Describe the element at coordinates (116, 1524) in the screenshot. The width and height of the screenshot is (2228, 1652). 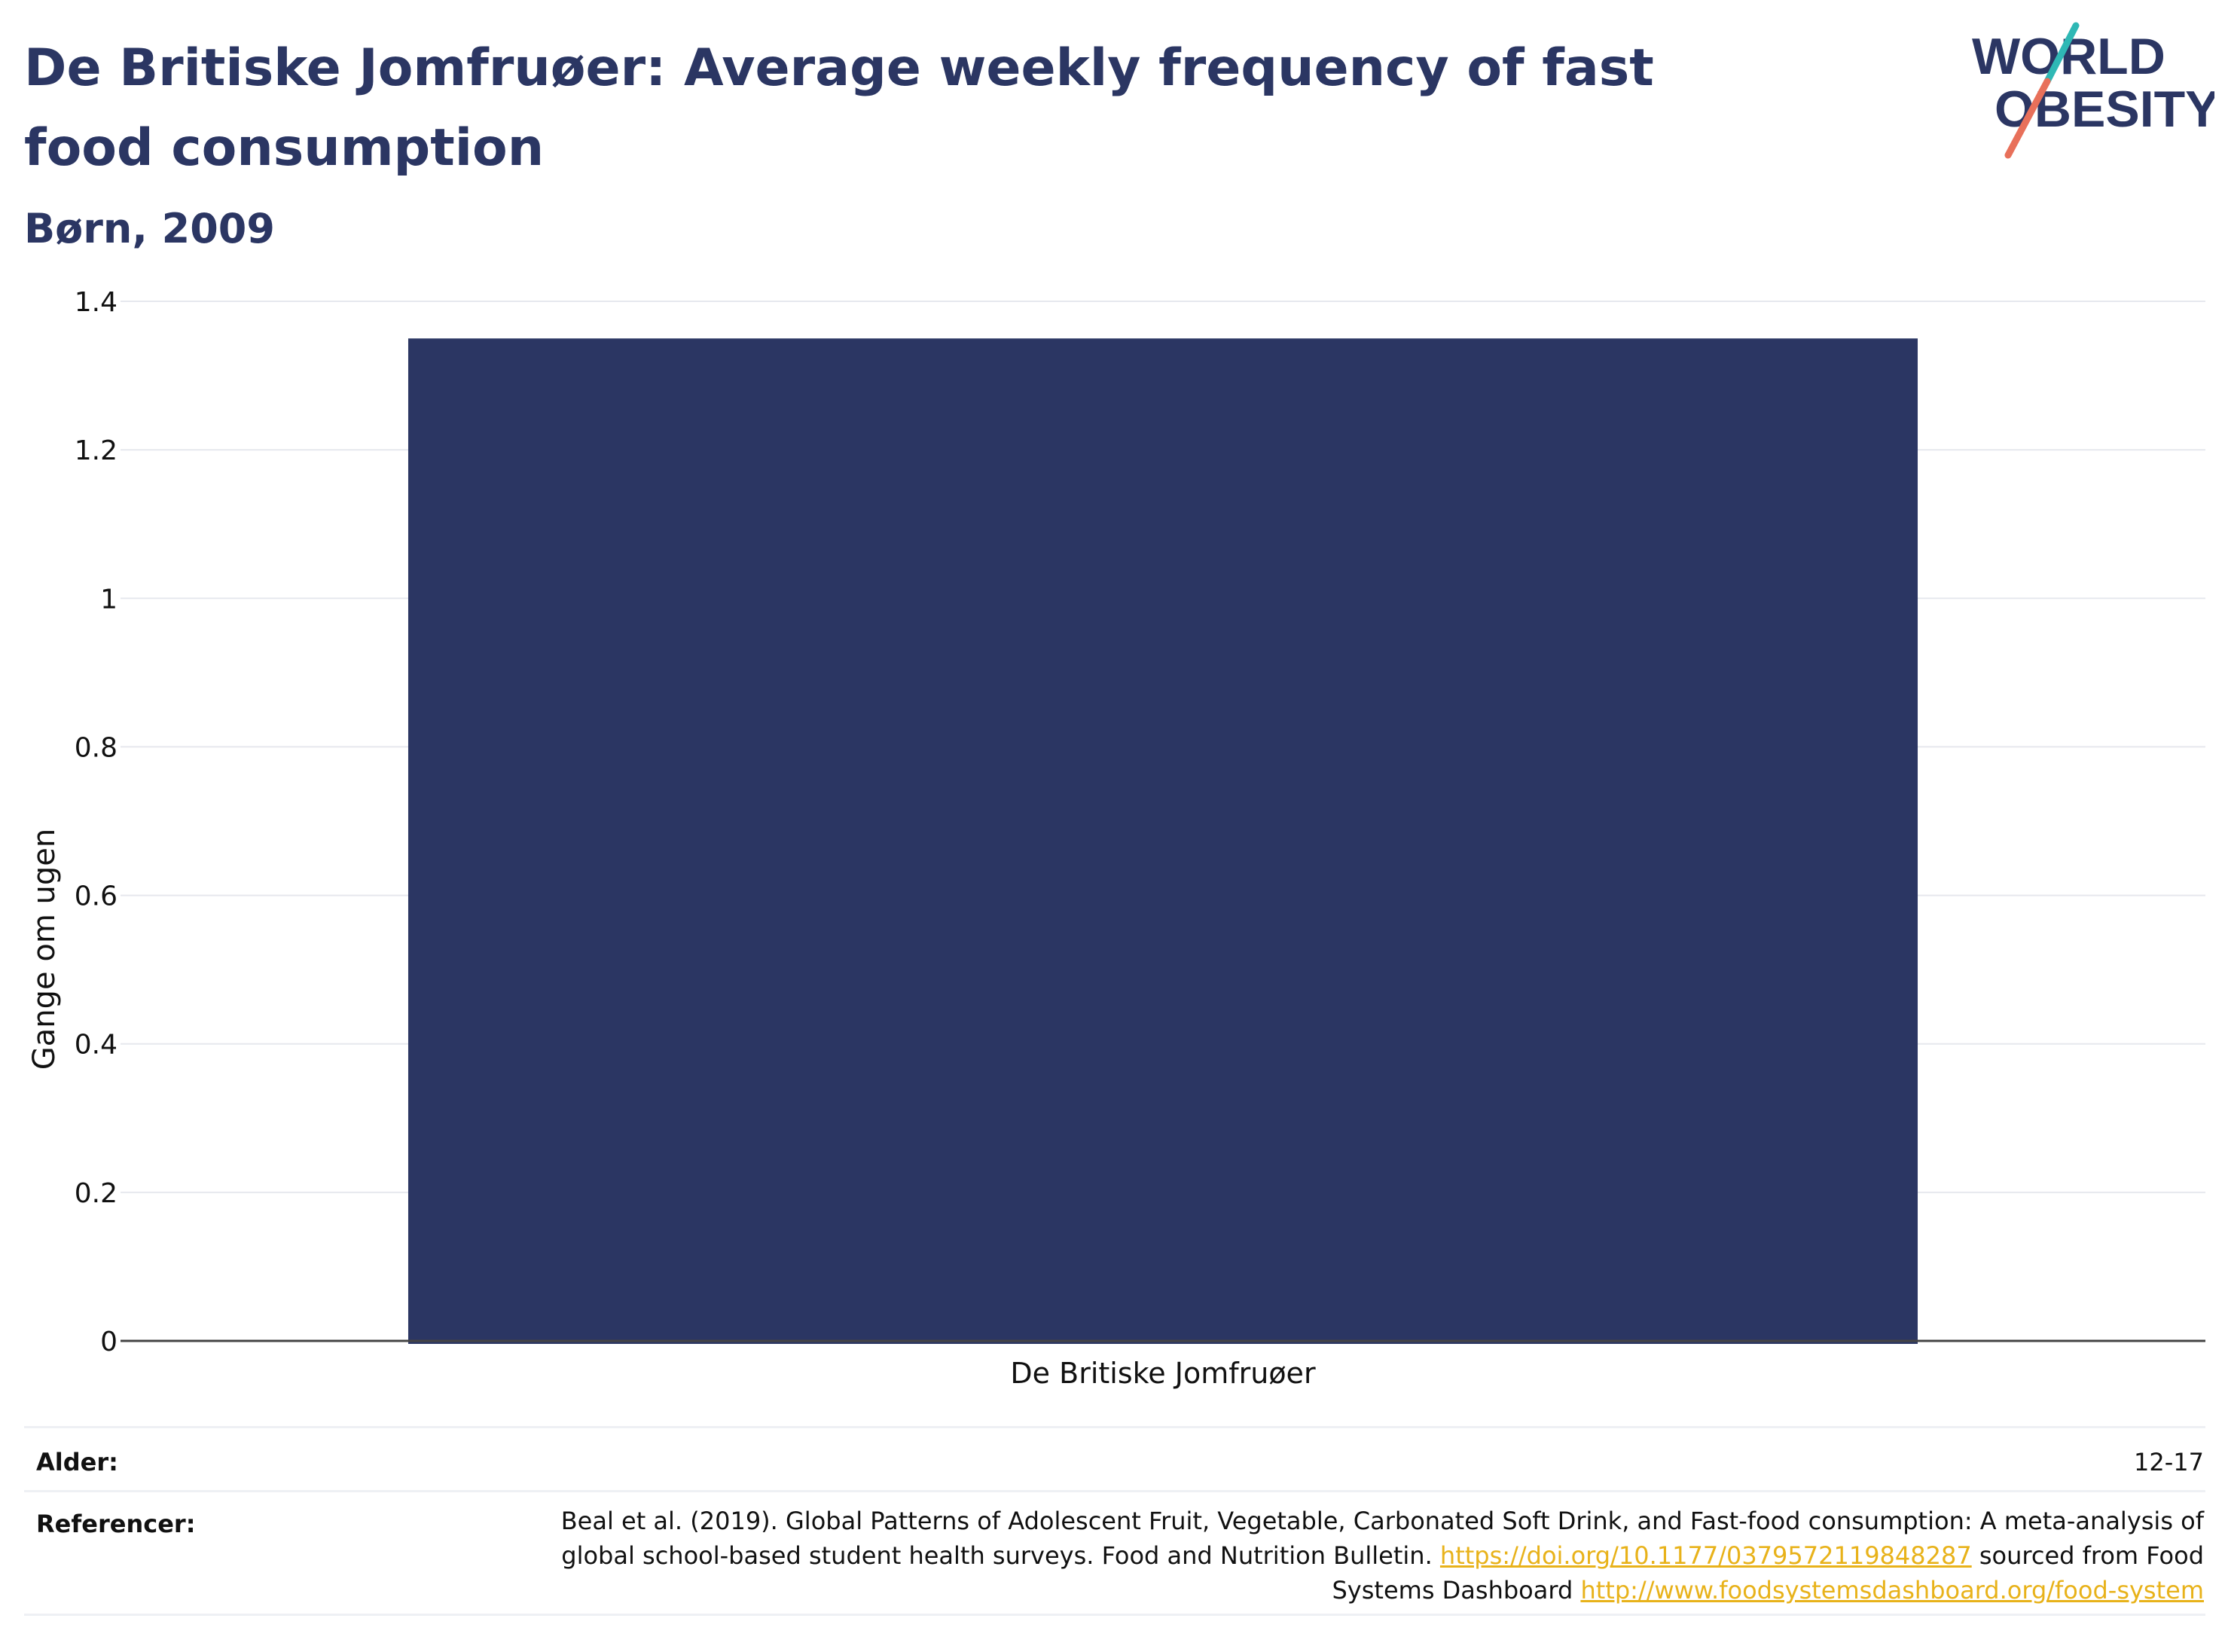
I see `references-label: Referencer:` at that location.